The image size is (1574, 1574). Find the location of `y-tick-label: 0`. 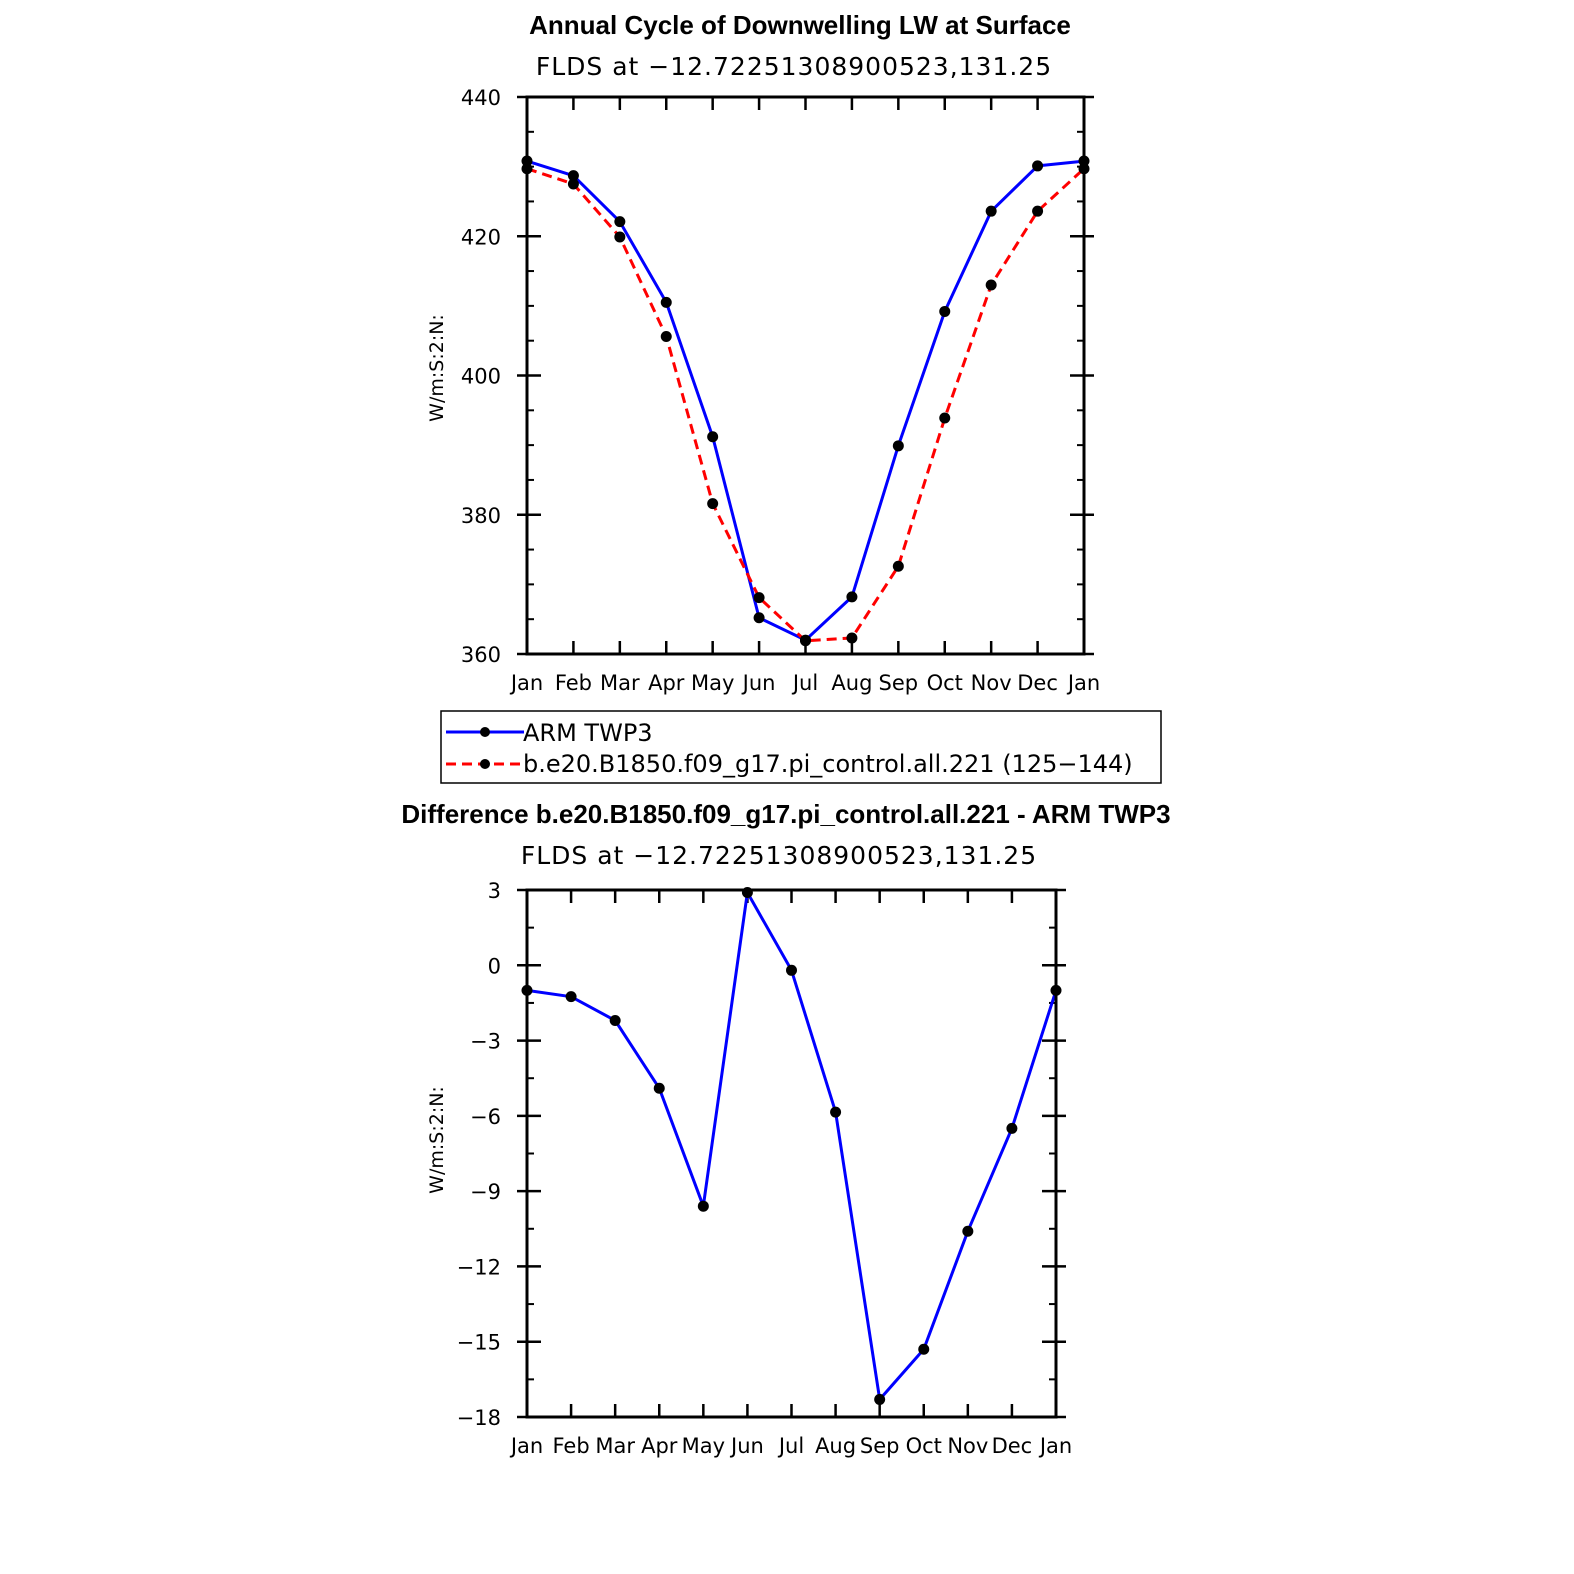

y-tick-label: 0 is located at coordinates (494, 966).